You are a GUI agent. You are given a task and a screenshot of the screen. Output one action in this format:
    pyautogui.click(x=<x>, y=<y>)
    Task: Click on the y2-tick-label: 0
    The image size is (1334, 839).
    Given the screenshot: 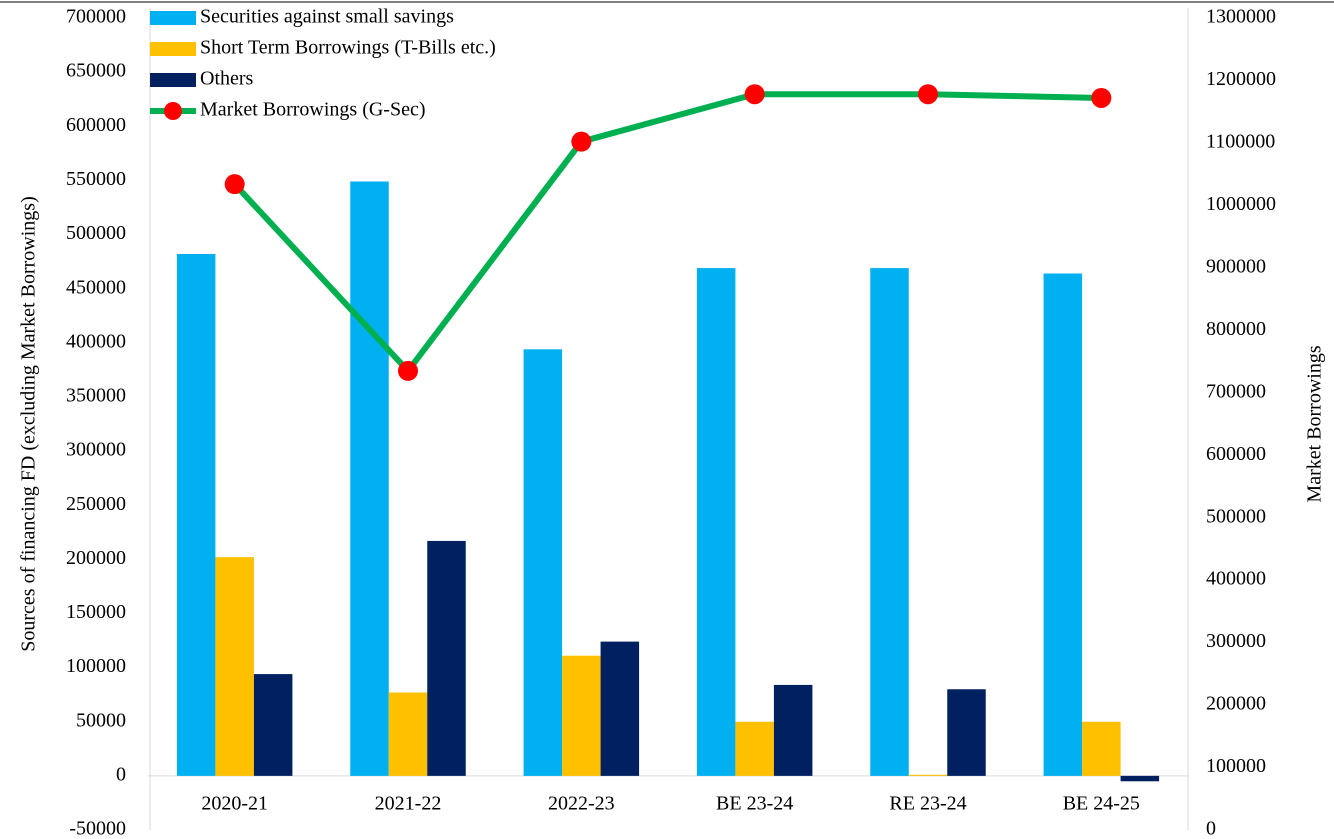 What is the action you would take?
    pyautogui.click(x=1211, y=828)
    